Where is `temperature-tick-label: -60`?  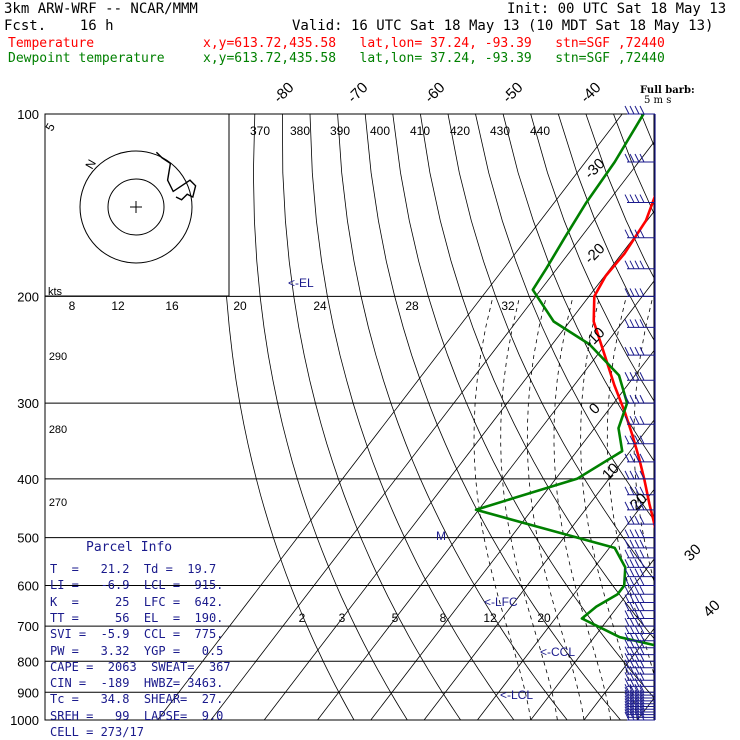
temperature-tick-label: -60 is located at coordinates (434, 92).